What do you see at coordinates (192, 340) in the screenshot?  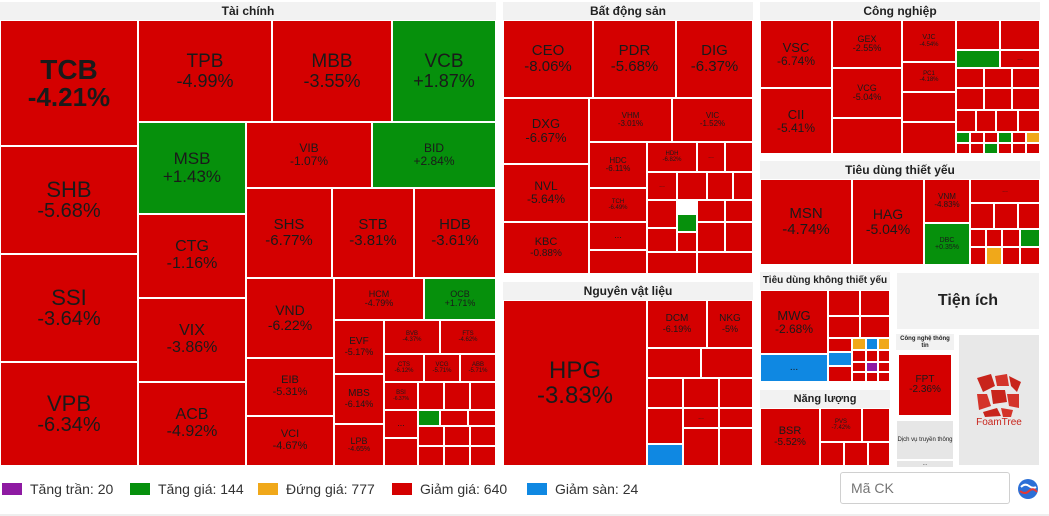 I see `tile-VIX: VIX -3.86%` at bounding box center [192, 340].